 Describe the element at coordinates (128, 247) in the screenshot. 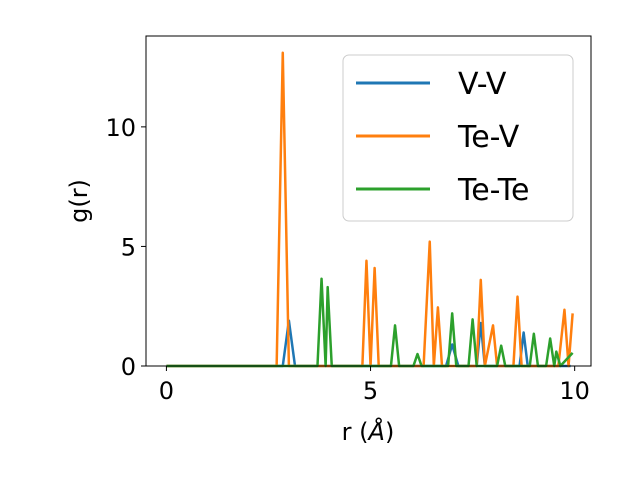

I see `y-tick-label: 5` at that location.